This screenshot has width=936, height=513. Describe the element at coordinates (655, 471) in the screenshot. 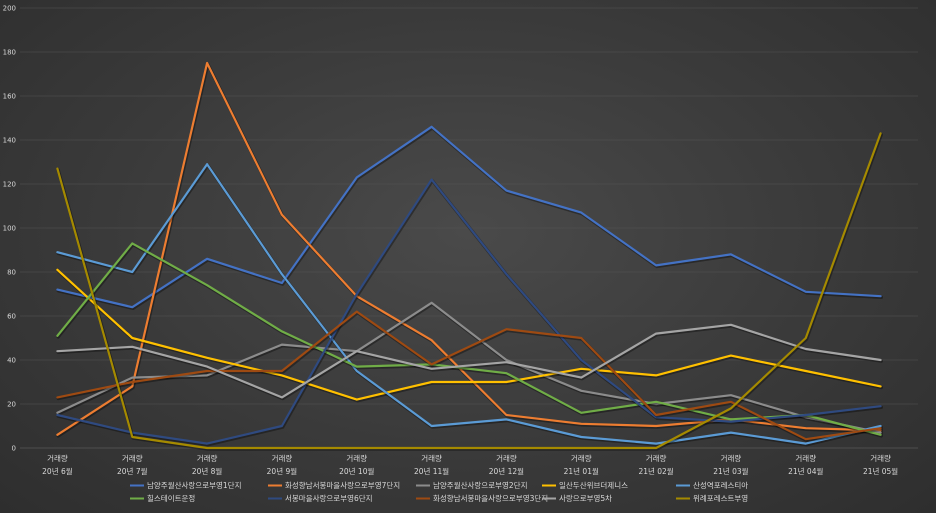

I see `x-category-label-bottom: 21년 02월` at that location.